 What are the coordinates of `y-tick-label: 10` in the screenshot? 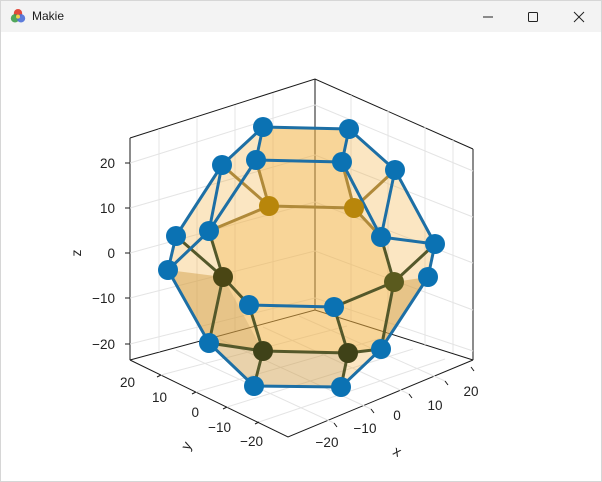 It's located at (159, 397).